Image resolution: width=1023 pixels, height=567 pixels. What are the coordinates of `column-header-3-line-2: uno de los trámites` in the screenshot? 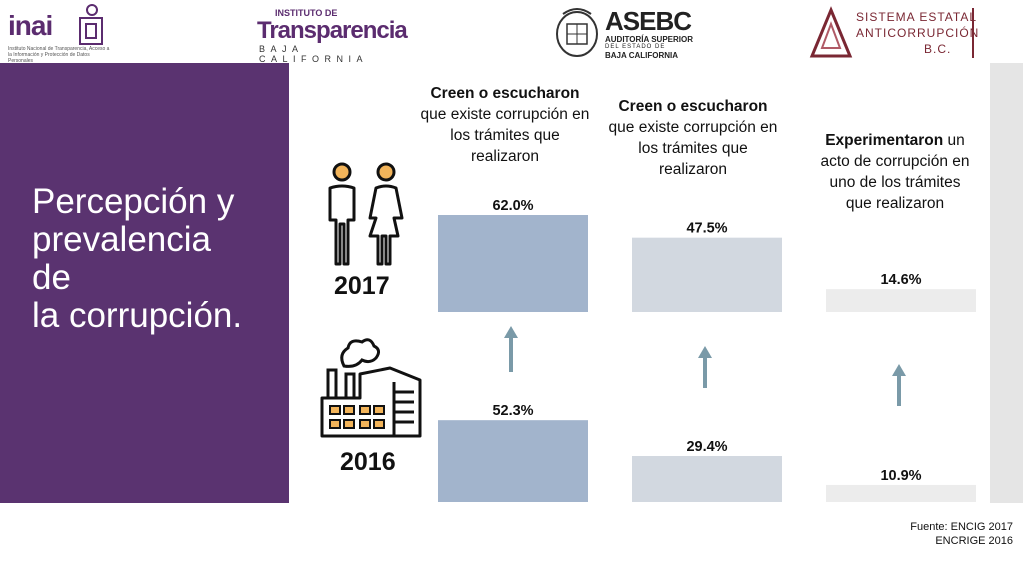 It's located at (895, 182).